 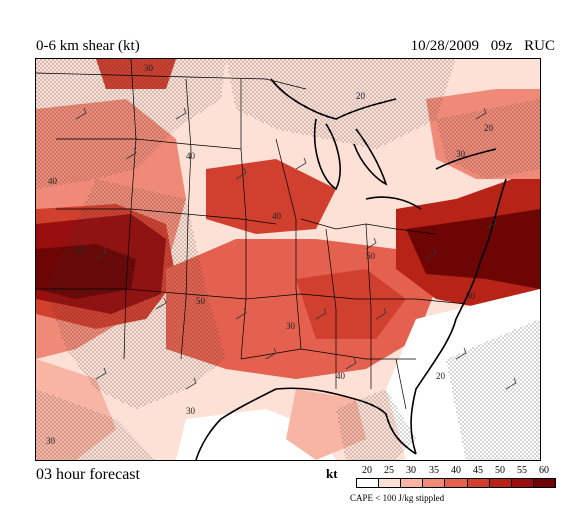 What do you see at coordinates (544, 470) in the screenshot?
I see `legend-tick: 60` at bounding box center [544, 470].